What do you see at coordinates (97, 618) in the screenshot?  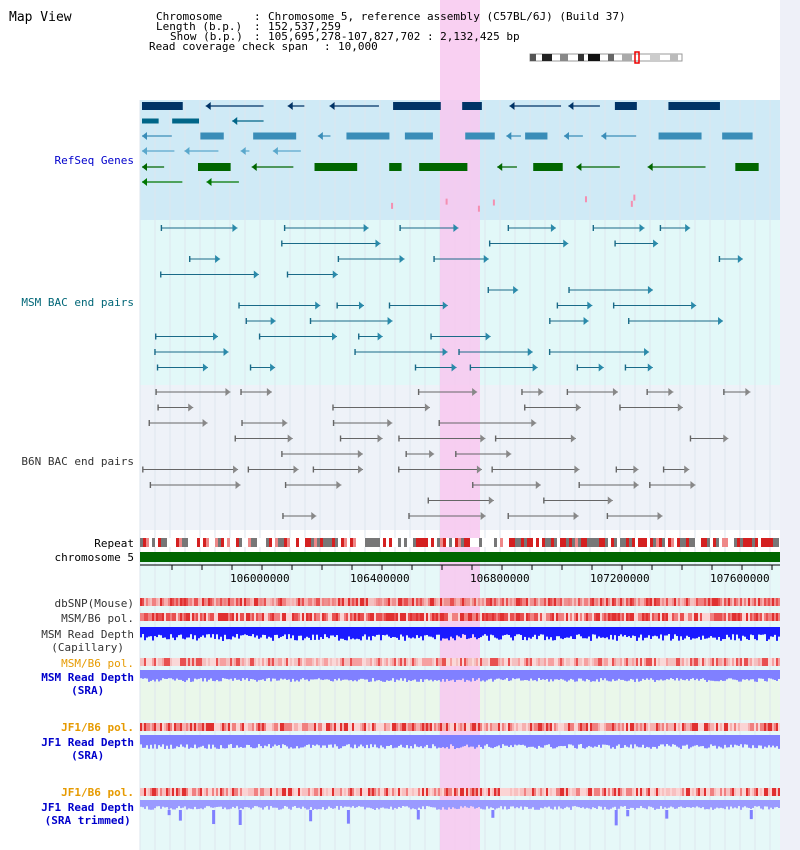 I see `msm-b6-pol-label: MSM/B6 pol.` at bounding box center [97, 618].